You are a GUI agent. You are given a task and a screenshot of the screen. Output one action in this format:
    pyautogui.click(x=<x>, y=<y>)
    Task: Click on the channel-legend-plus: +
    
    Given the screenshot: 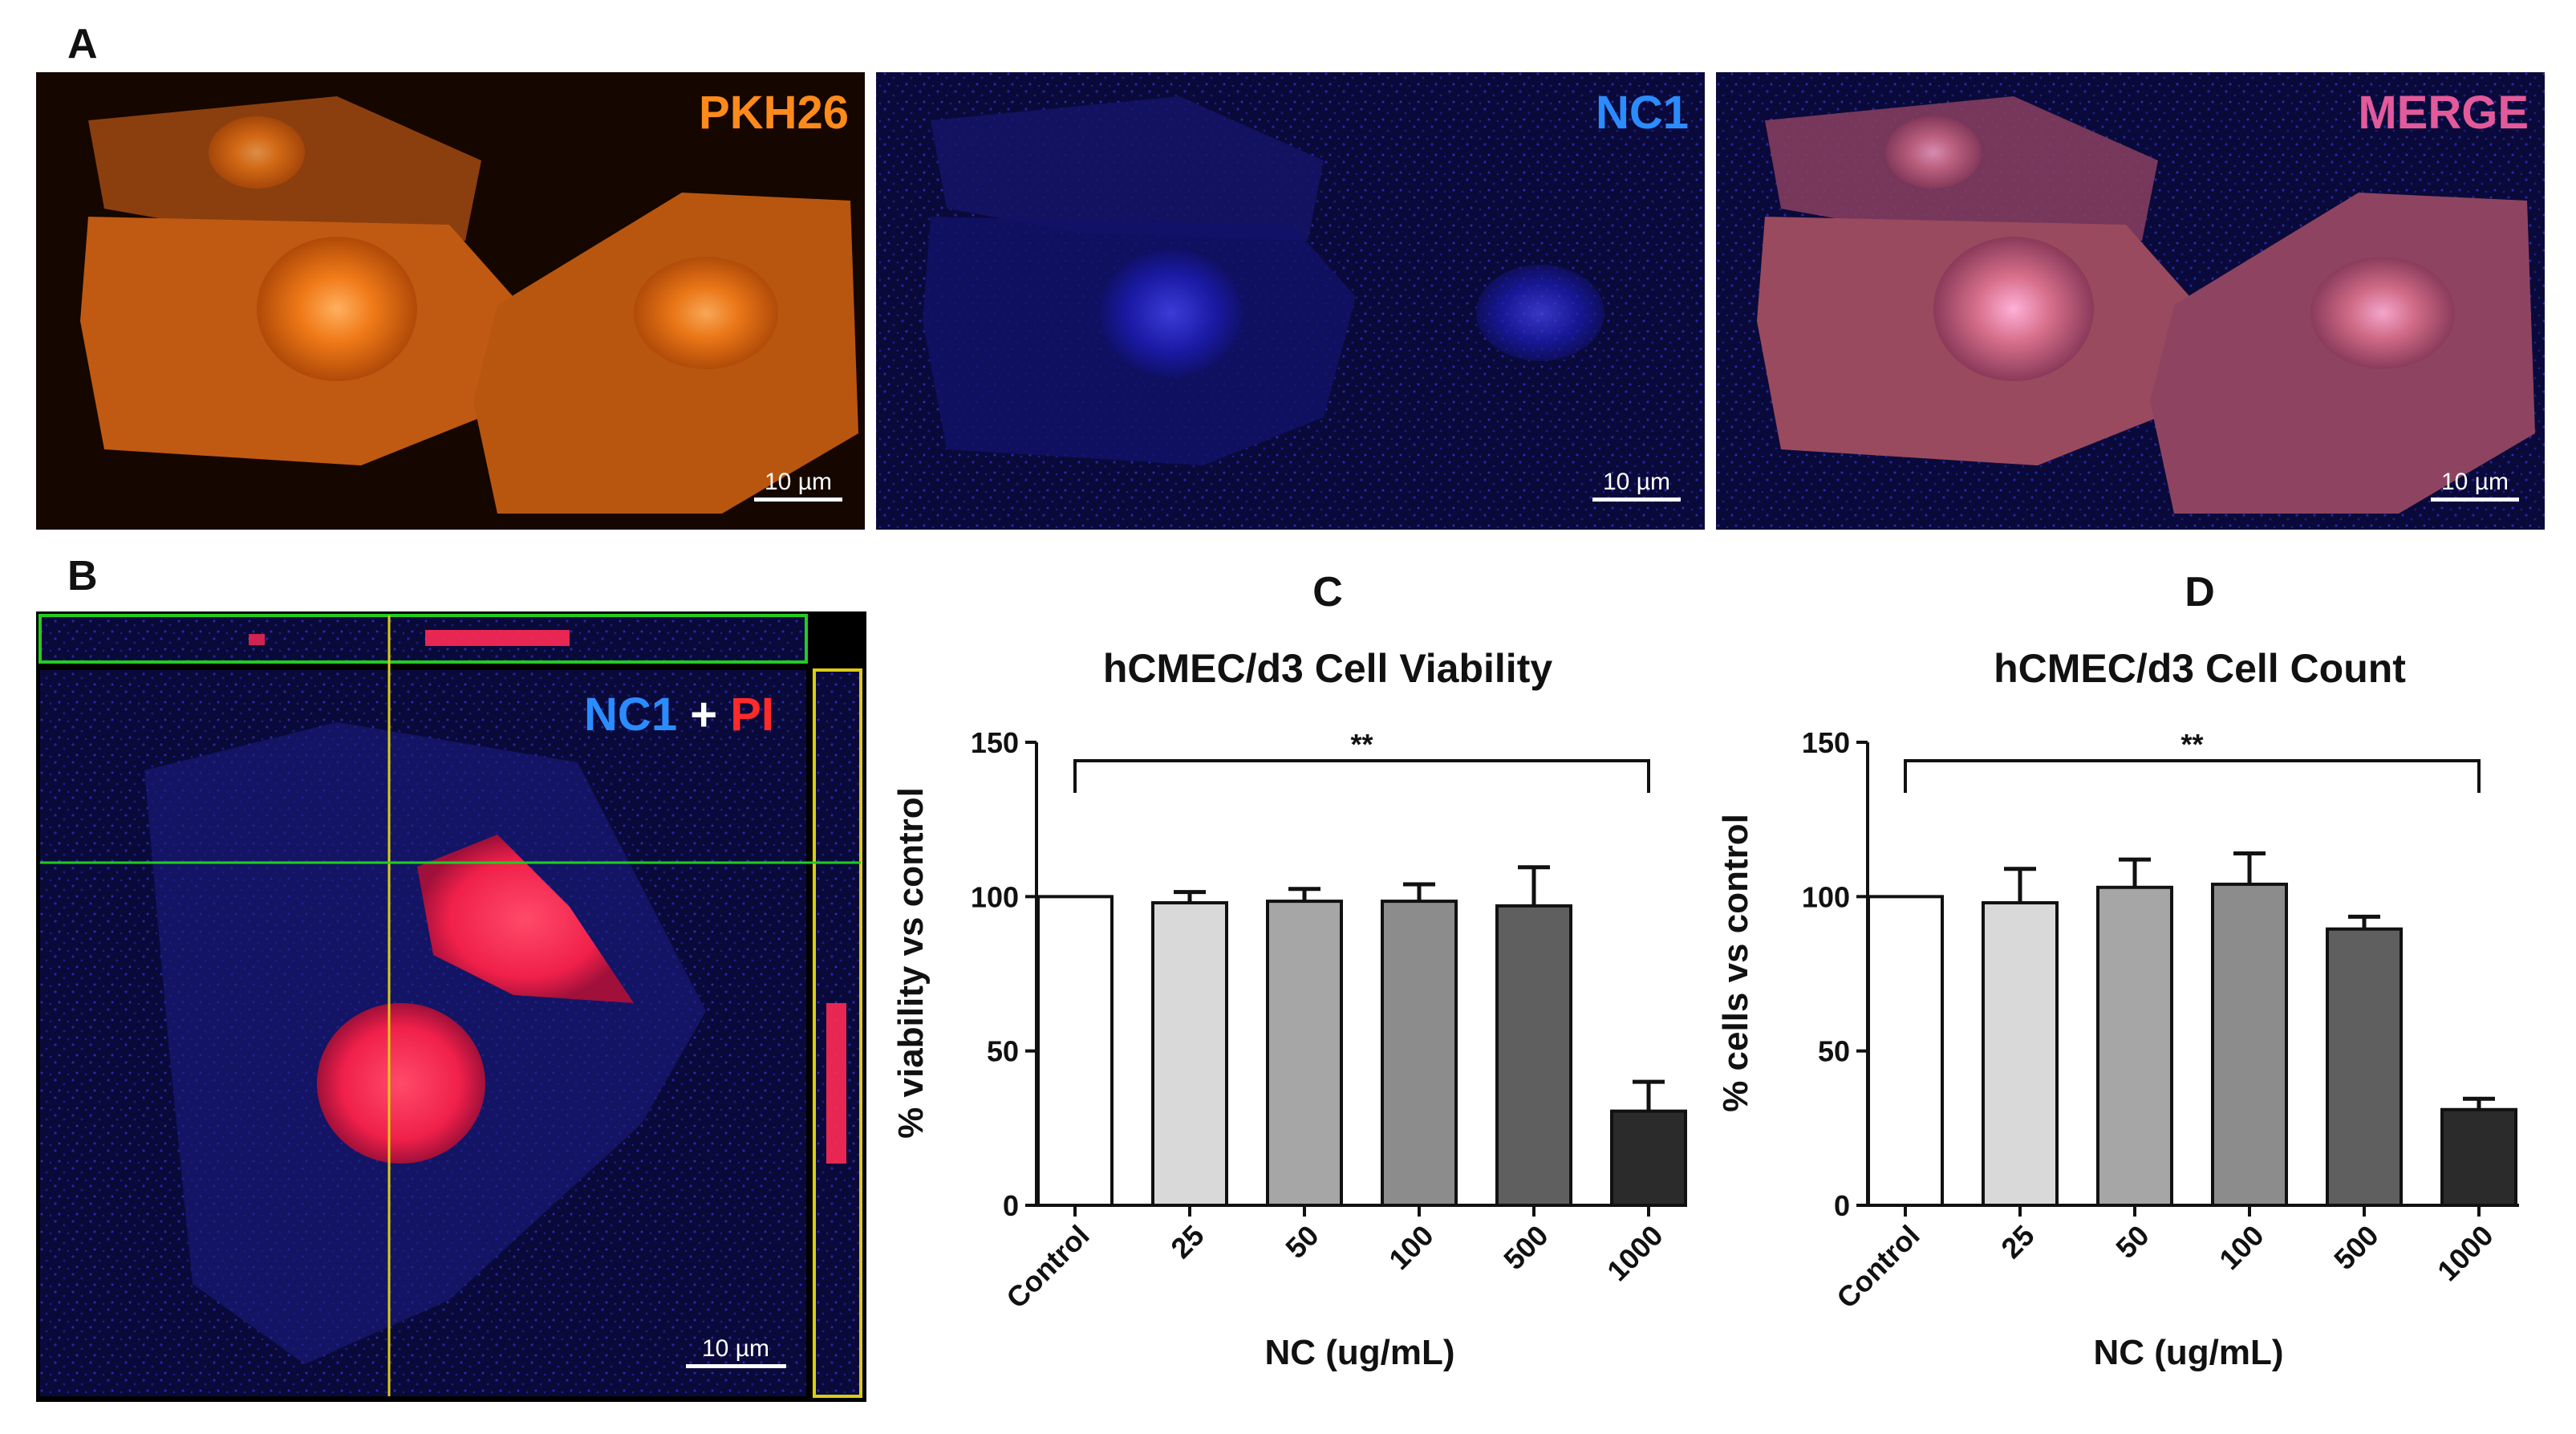 What is the action you would take?
    pyautogui.click(x=703, y=715)
    